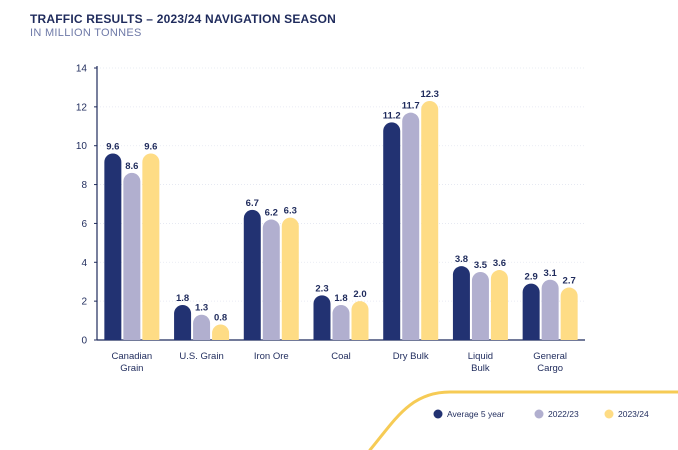  I want to click on category-label: Liquid Bulk, so click(480, 362).